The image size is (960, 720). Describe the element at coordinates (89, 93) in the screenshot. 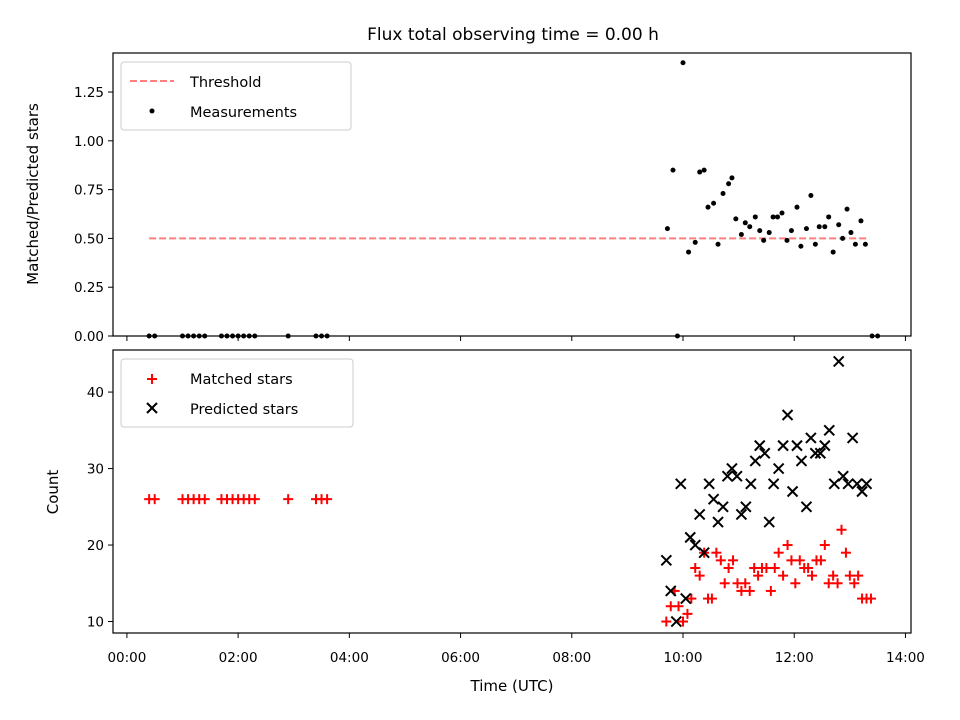

I see `y-tick-label: 1.25` at that location.